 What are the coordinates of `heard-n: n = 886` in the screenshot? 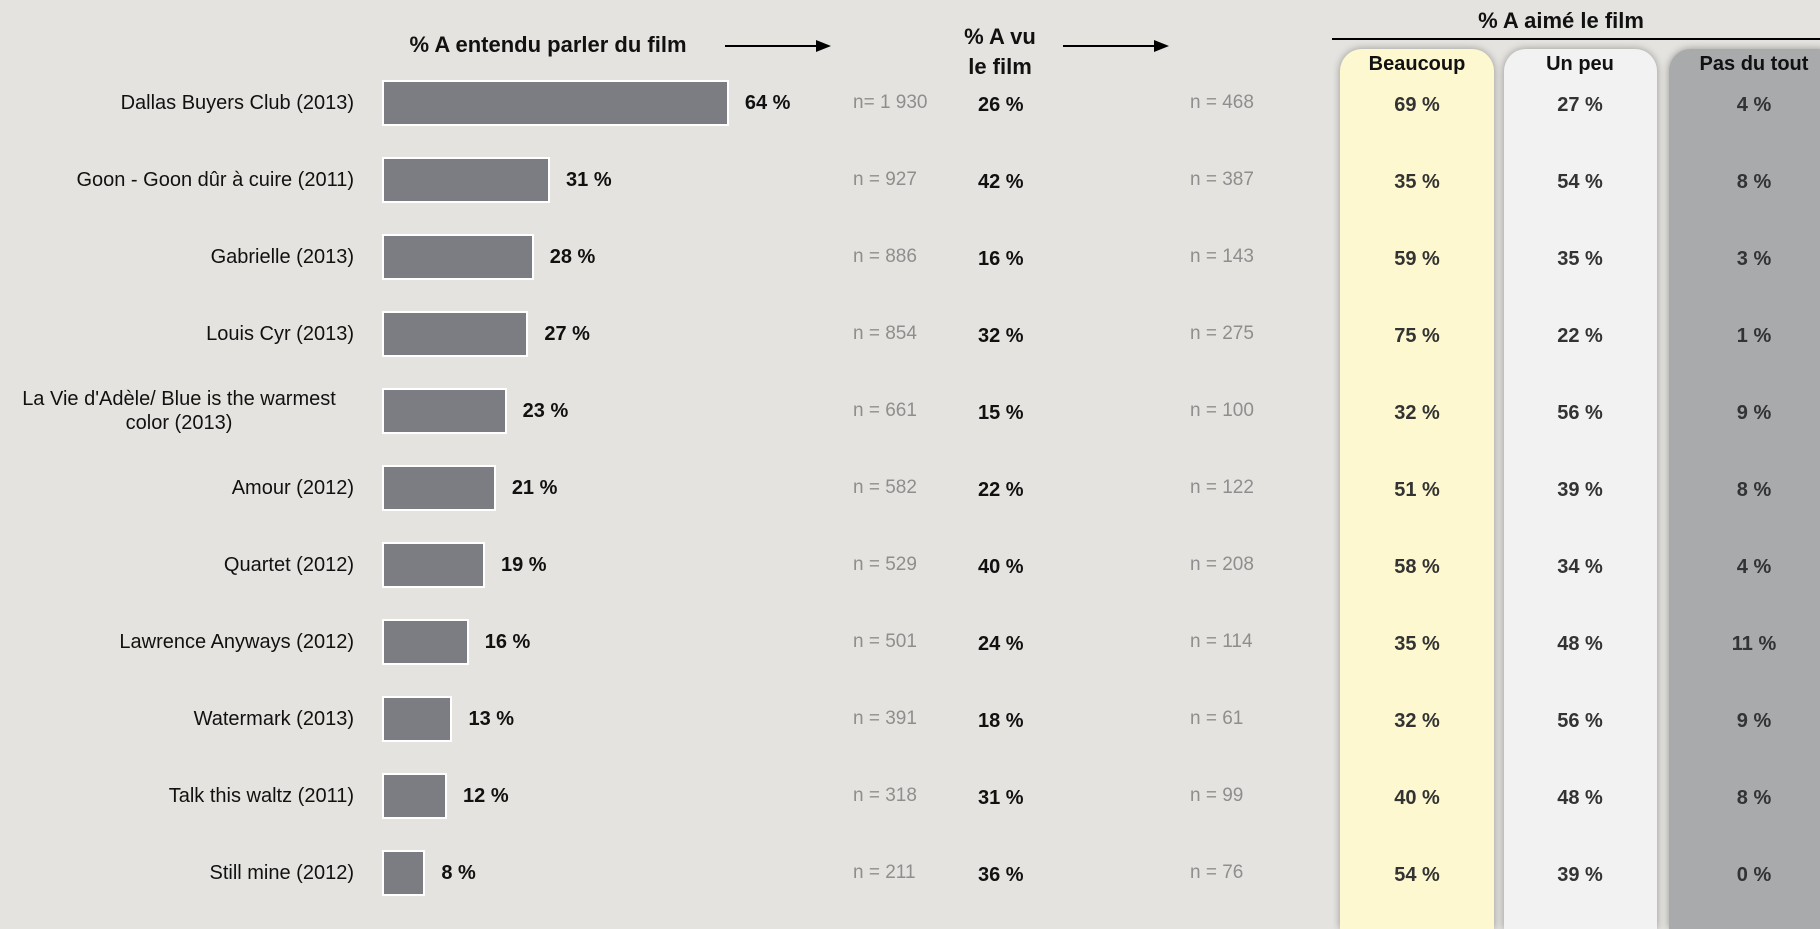 It's located at (885, 256).